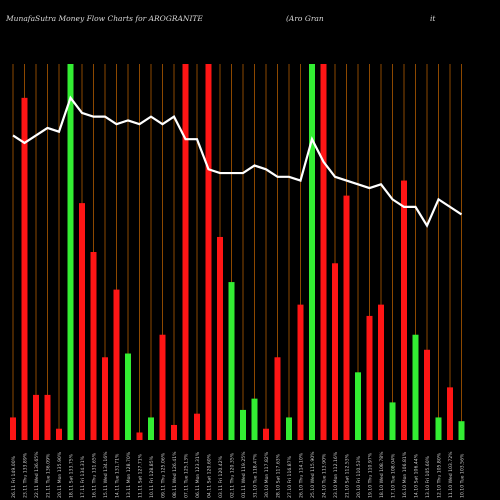 The height and width of the screenshot is (500, 500). Describe the element at coordinates (405, 474) in the screenshot. I see `x-tick-label: 16.10 Mon 106.81%` at that location.